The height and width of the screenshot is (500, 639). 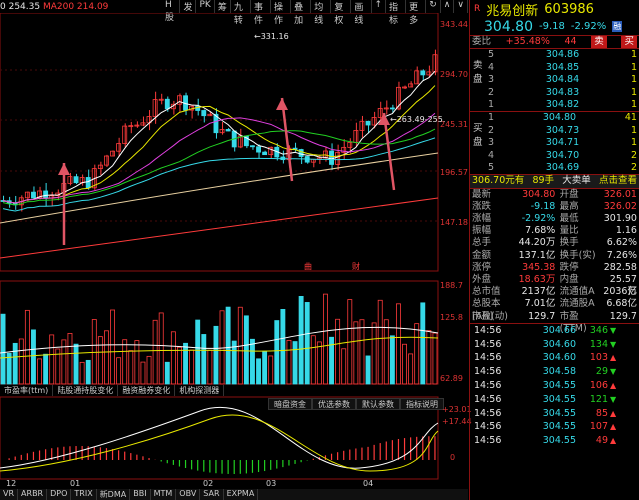 What do you see at coordinates (422, 404) in the screenshot?
I see `param-tab: 指标说明` at bounding box center [422, 404].